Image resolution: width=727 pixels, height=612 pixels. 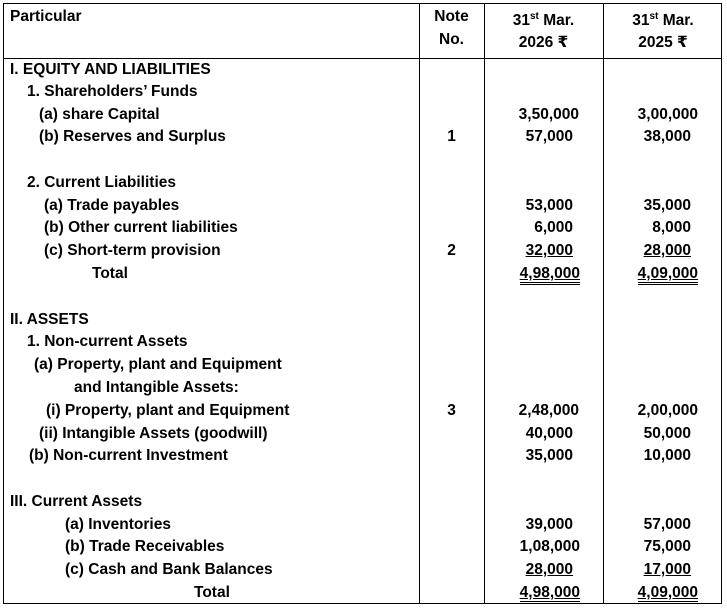 What do you see at coordinates (451, 250) in the screenshot?
I see `note-number: 2` at bounding box center [451, 250].